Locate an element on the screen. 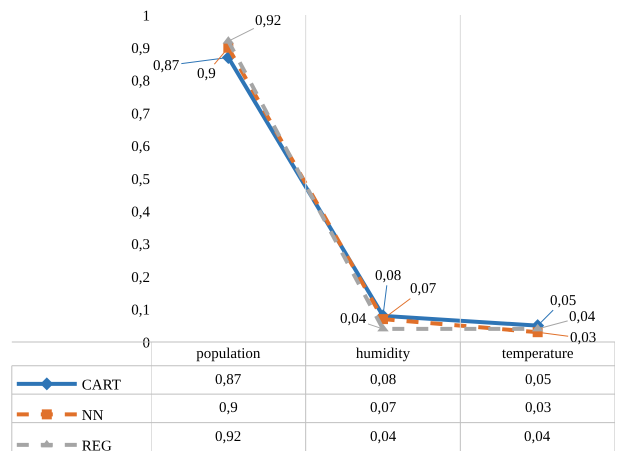 The image size is (627, 474). legend-label: NN is located at coordinates (93, 416).